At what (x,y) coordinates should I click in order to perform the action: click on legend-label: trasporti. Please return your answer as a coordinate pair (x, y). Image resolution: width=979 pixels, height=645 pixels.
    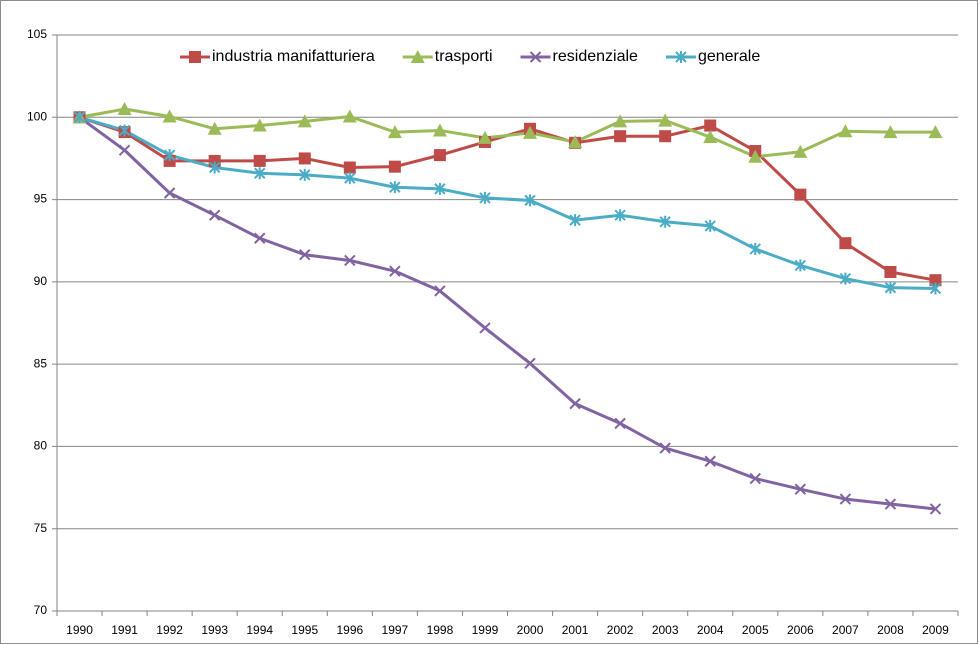
    Looking at the image, I should click on (464, 56).